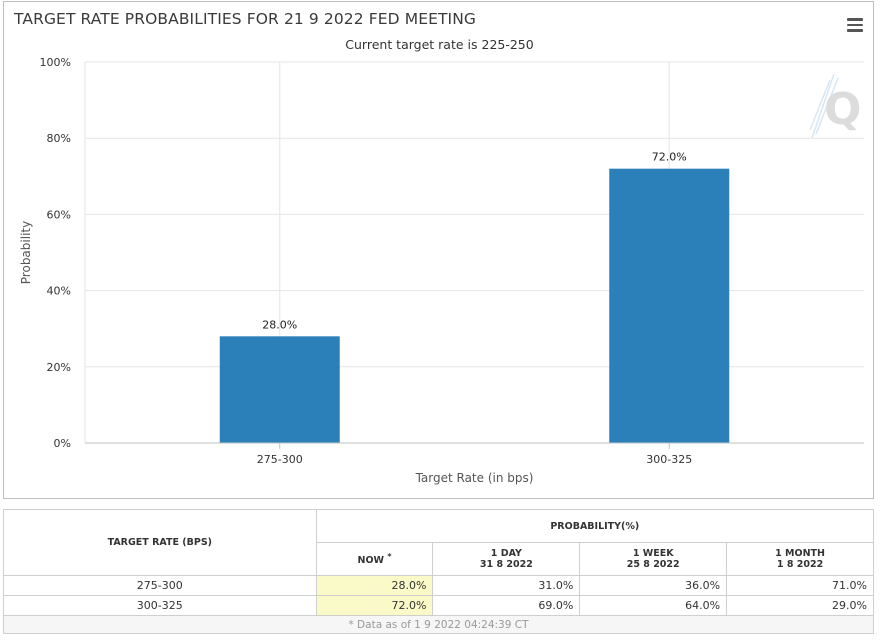 The image size is (880, 641). What do you see at coordinates (800, 559) in the screenshot?
I see `col-1month-header: 1 MONTH 1 8 2022` at bounding box center [800, 559].